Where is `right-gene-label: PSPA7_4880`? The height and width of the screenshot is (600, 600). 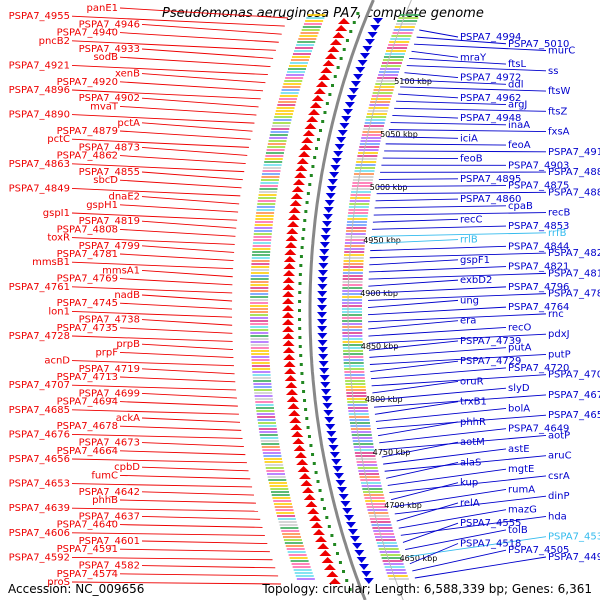
right-gene-label: PSPA7_4880 is located at coordinates (574, 192).